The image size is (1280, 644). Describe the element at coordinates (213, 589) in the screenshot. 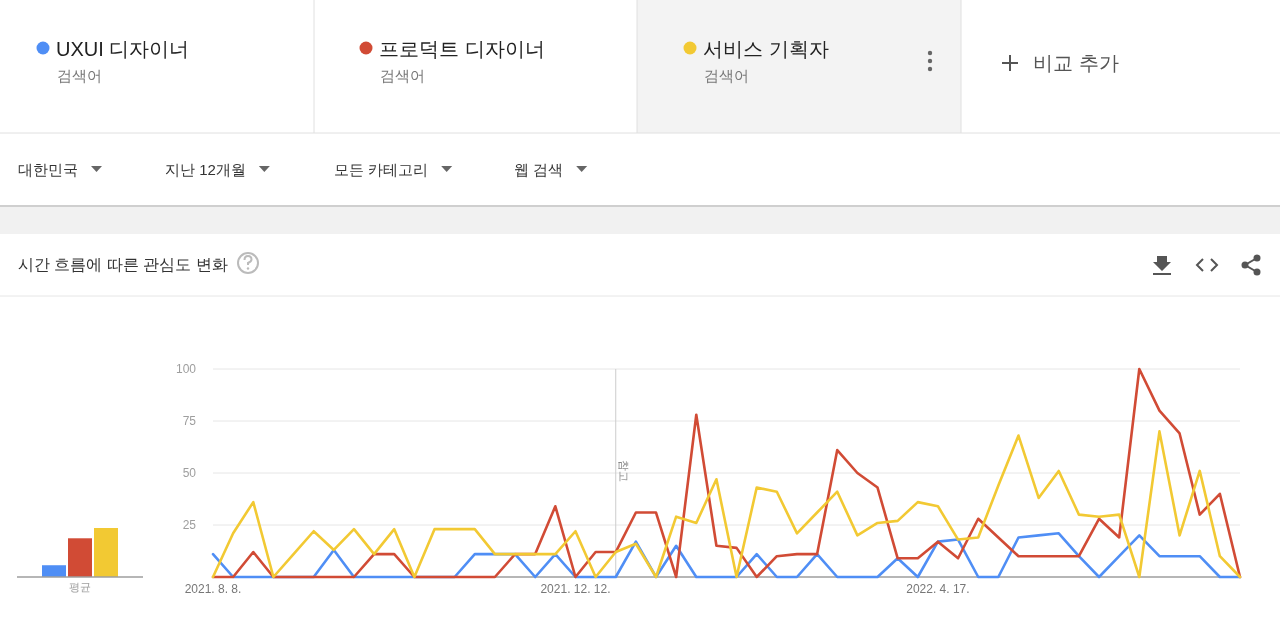

I see `x-tick-label: 2021. 8. 8.` at that location.